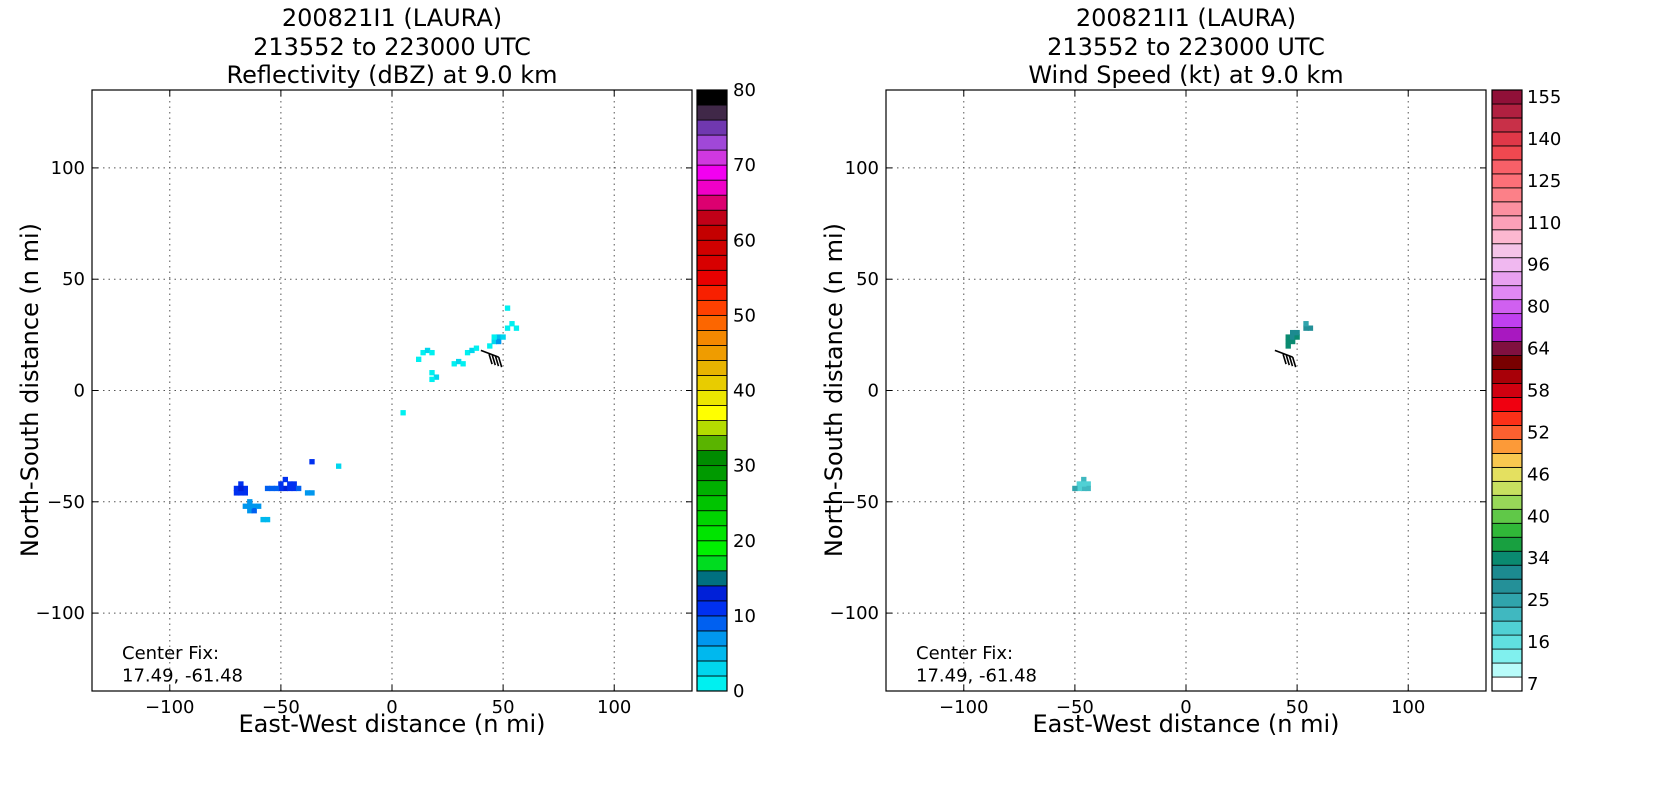 This screenshot has width=1654, height=787. Describe the element at coordinates (862, 168) in the screenshot. I see `y-tick-label: 100` at that location.